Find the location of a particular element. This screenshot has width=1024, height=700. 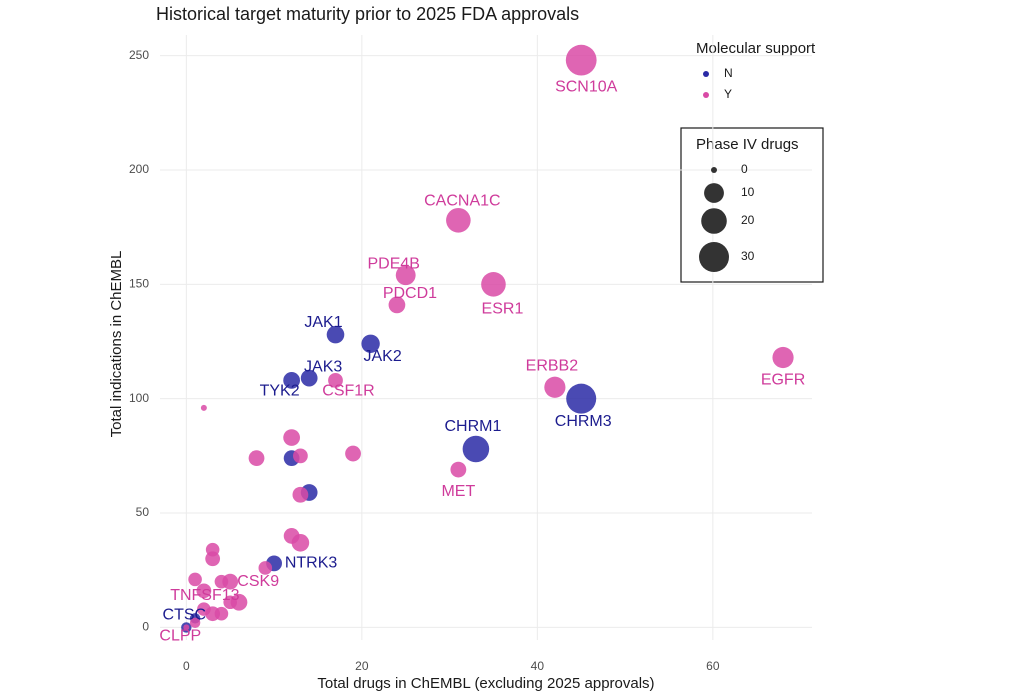

size-legend-label: 10 is located at coordinates (748, 192).